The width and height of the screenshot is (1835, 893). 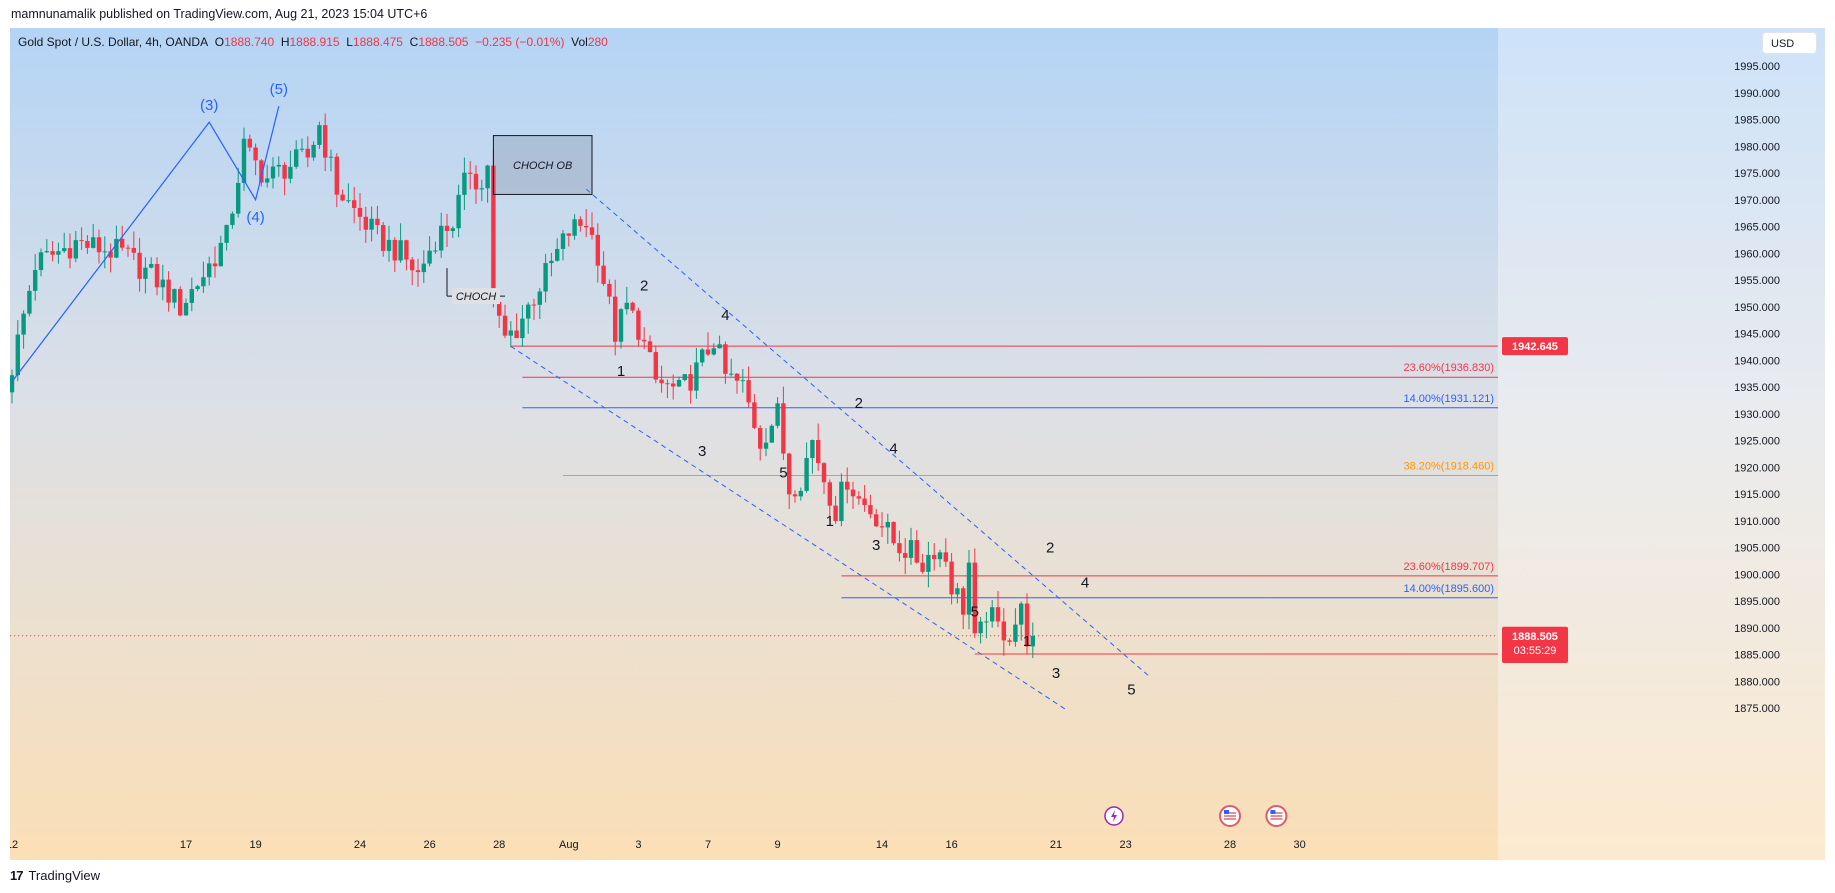 What do you see at coordinates (186, 845) in the screenshot?
I see `x-tick-label: 17` at bounding box center [186, 845].